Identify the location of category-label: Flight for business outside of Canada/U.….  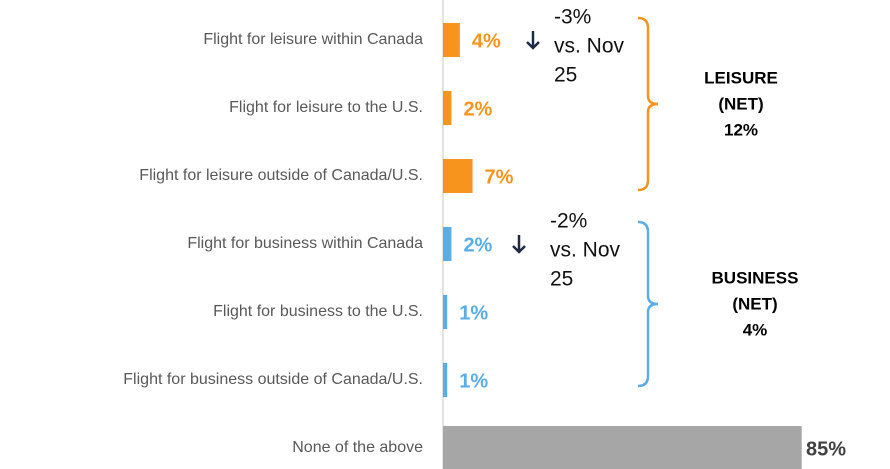
(273, 379).